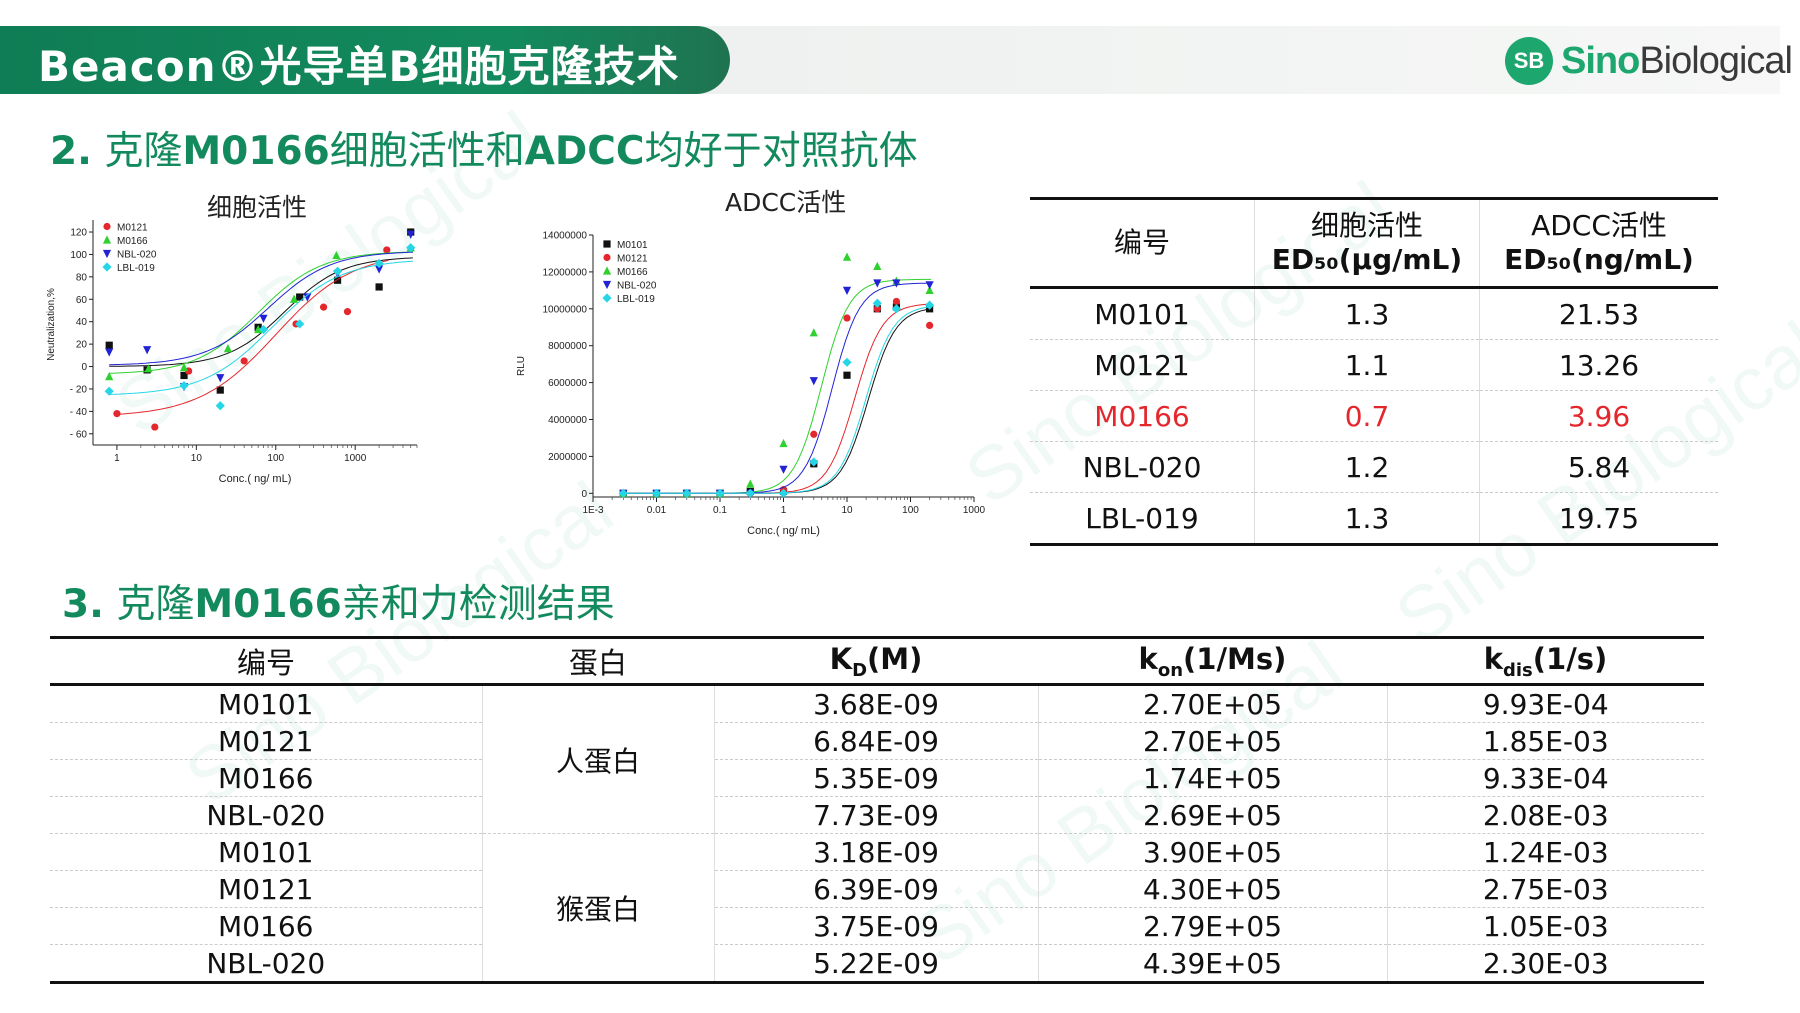  I want to click on fit-curve-M0101, so click(776, 401).